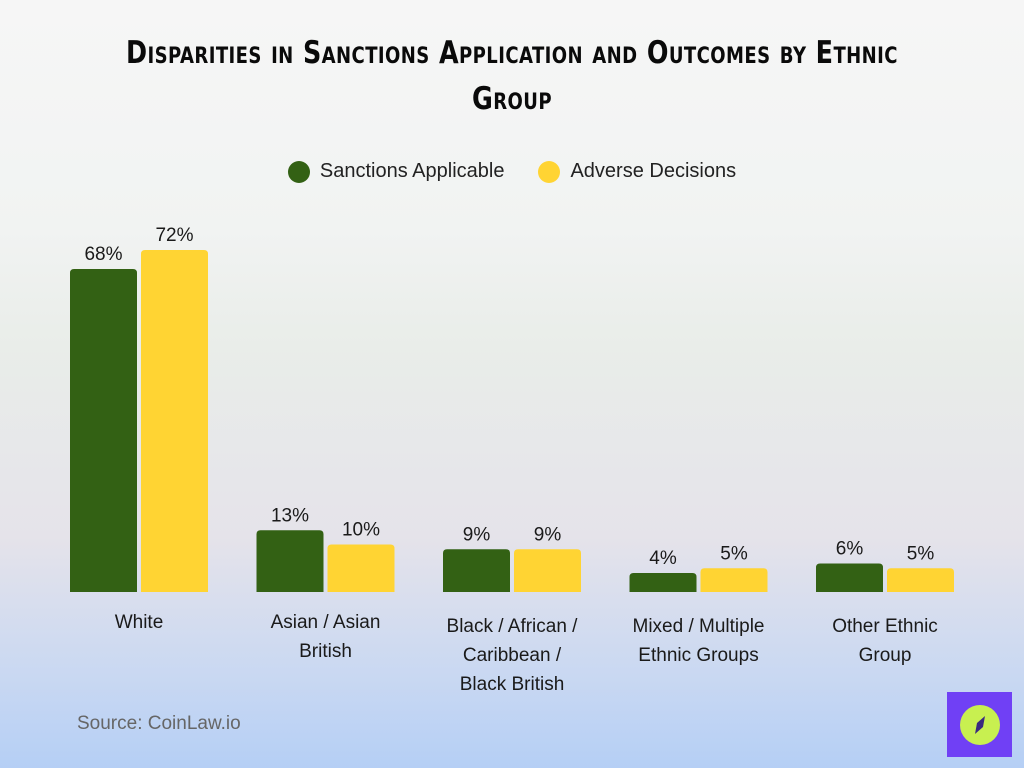 Image resolution: width=1024 pixels, height=768 pixels. I want to click on legend-item-sanctions: Sanctions Applicable, so click(396, 171).